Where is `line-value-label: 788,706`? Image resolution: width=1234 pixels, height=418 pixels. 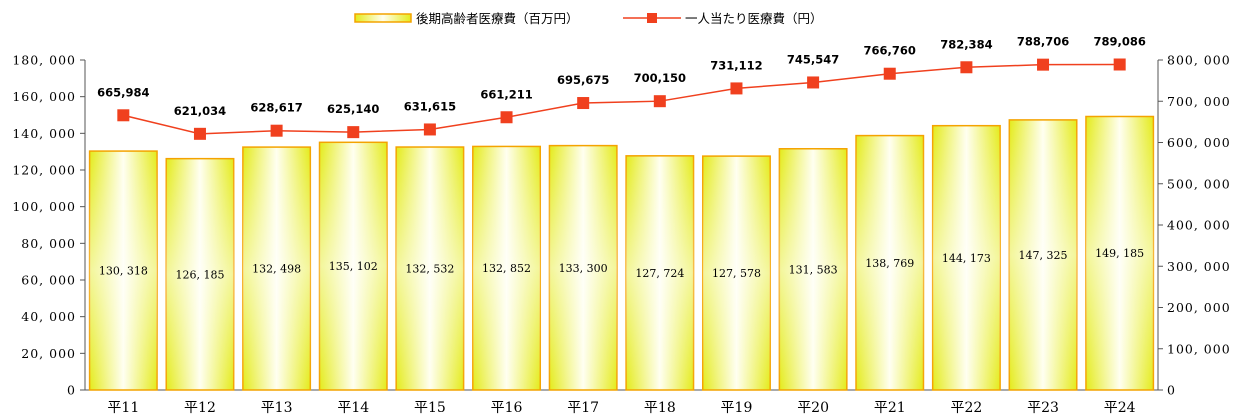
line-value-label: 788,706 is located at coordinates (1043, 42).